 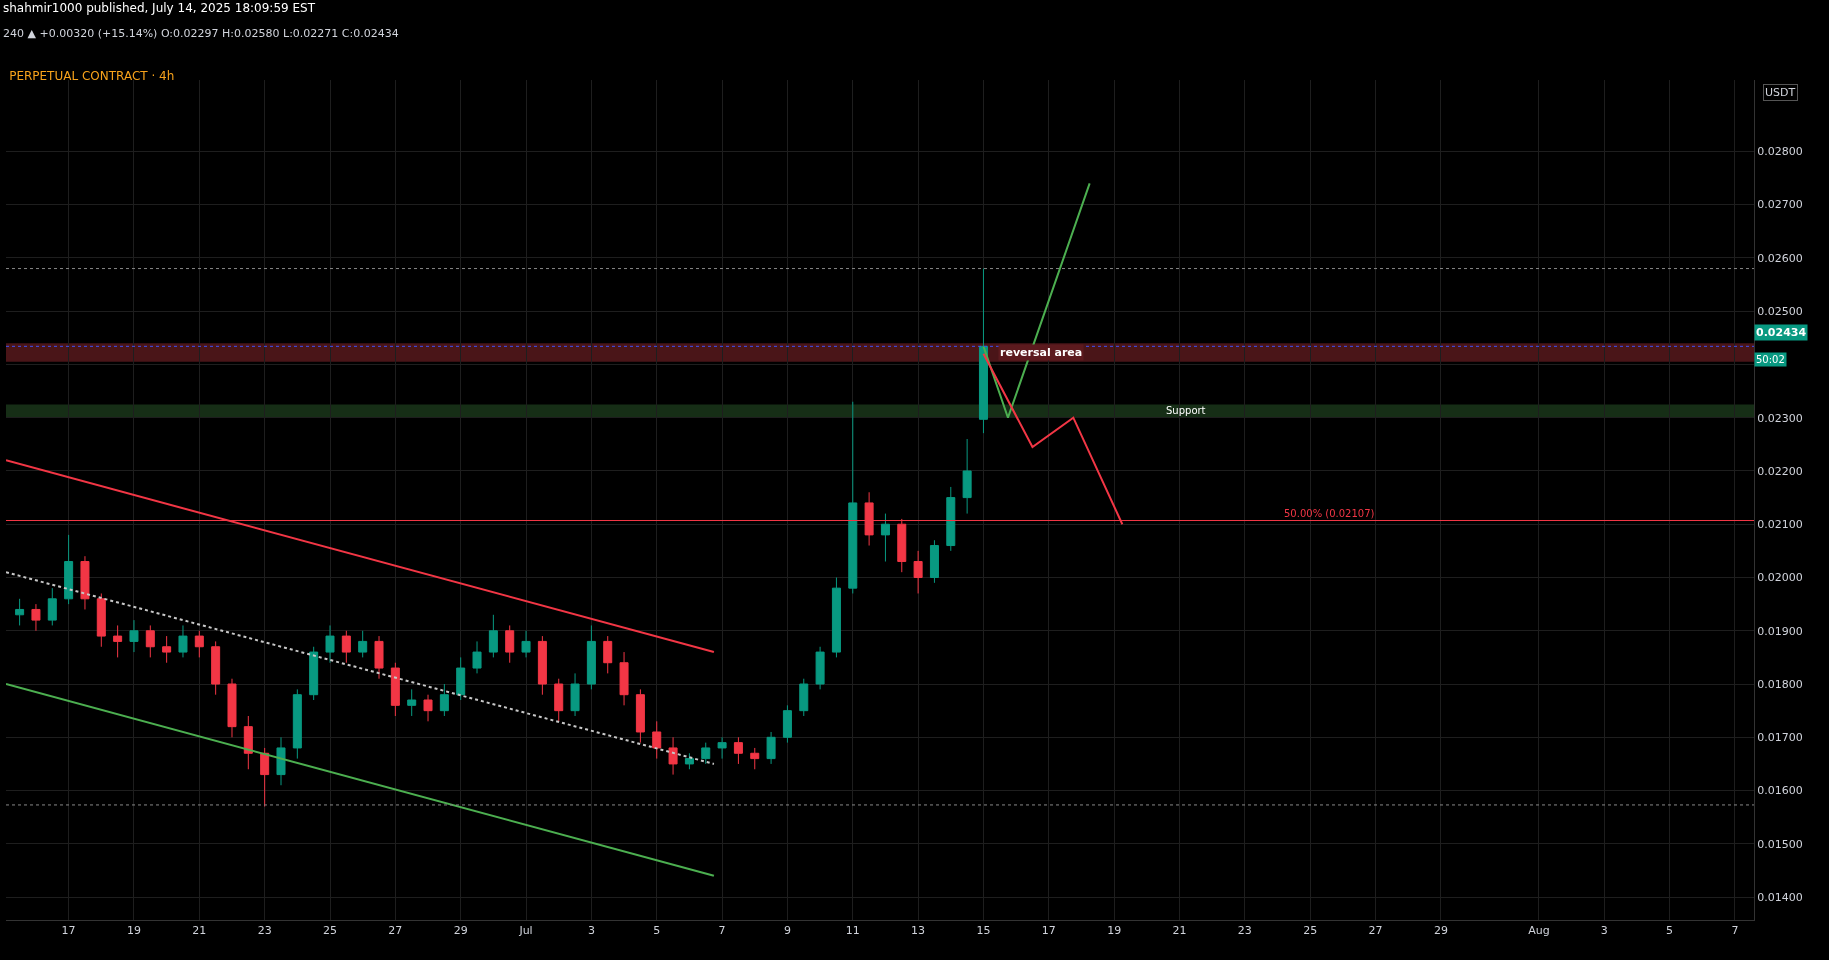 I want to click on x-tick-label: 11, so click(x=852, y=931).